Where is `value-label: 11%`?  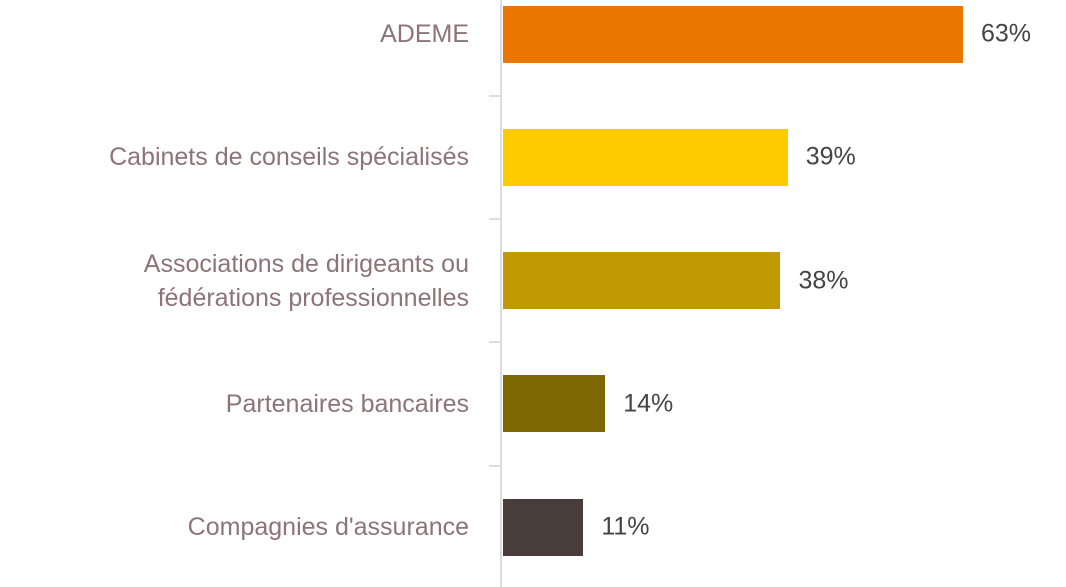 value-label: 11% is located at coordinates (625, 526).